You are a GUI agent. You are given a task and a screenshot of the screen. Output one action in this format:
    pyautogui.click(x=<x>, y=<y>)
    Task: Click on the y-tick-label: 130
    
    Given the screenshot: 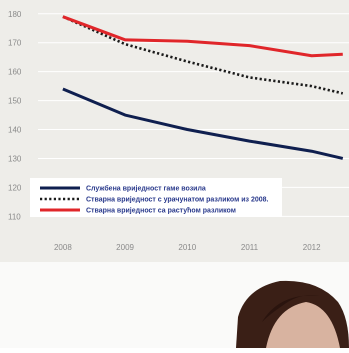 What is the action you would take?
    pyautogui.click(x=15, y=158)
    